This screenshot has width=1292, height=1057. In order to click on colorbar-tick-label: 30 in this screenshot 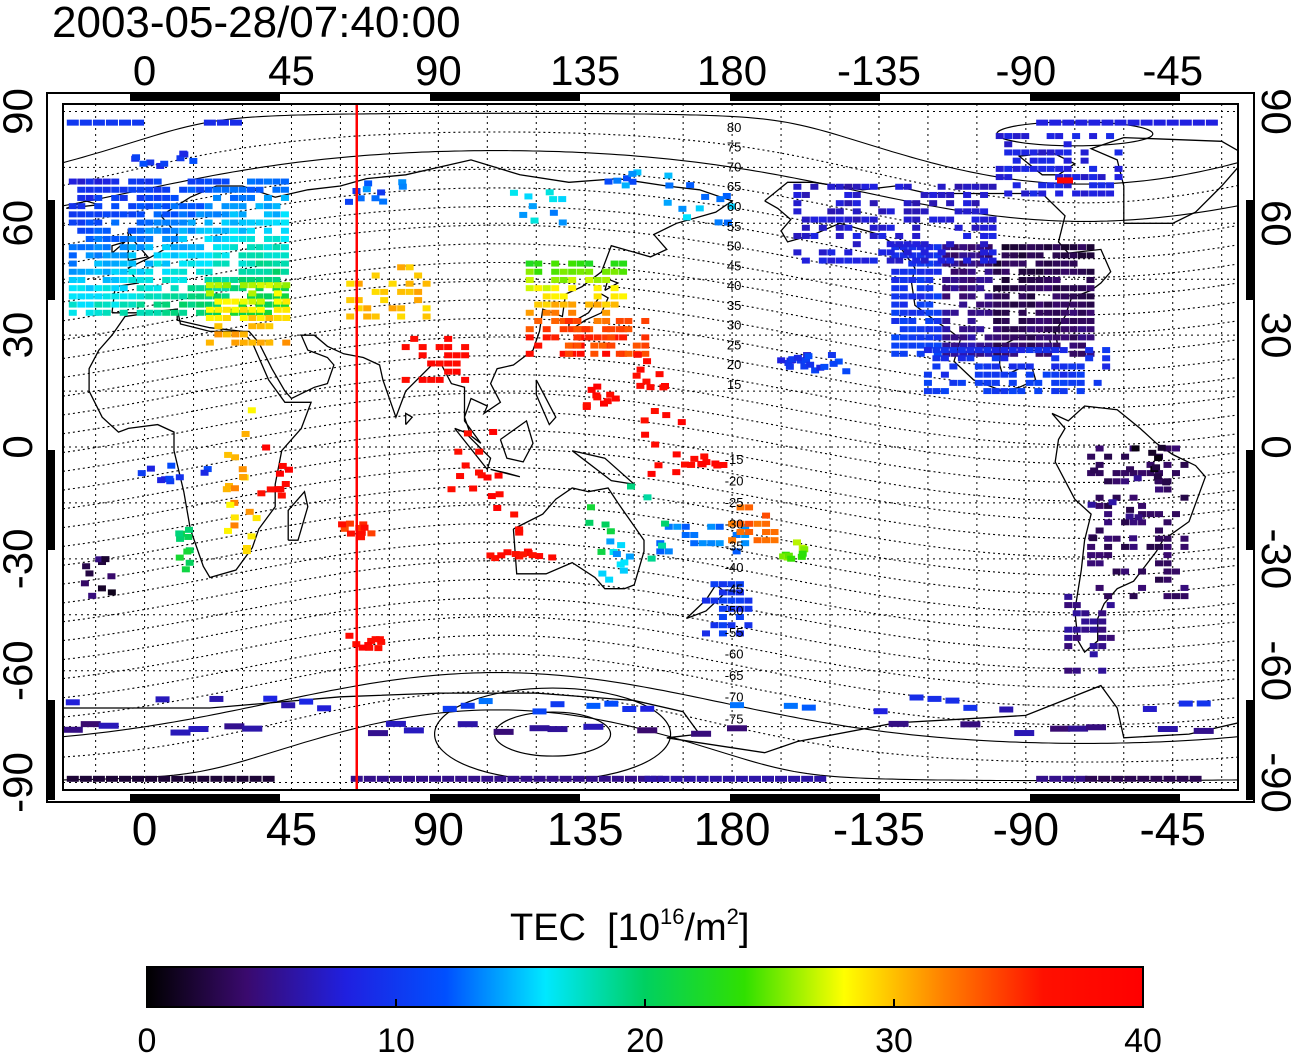, I will do `click(894, 1039)`.